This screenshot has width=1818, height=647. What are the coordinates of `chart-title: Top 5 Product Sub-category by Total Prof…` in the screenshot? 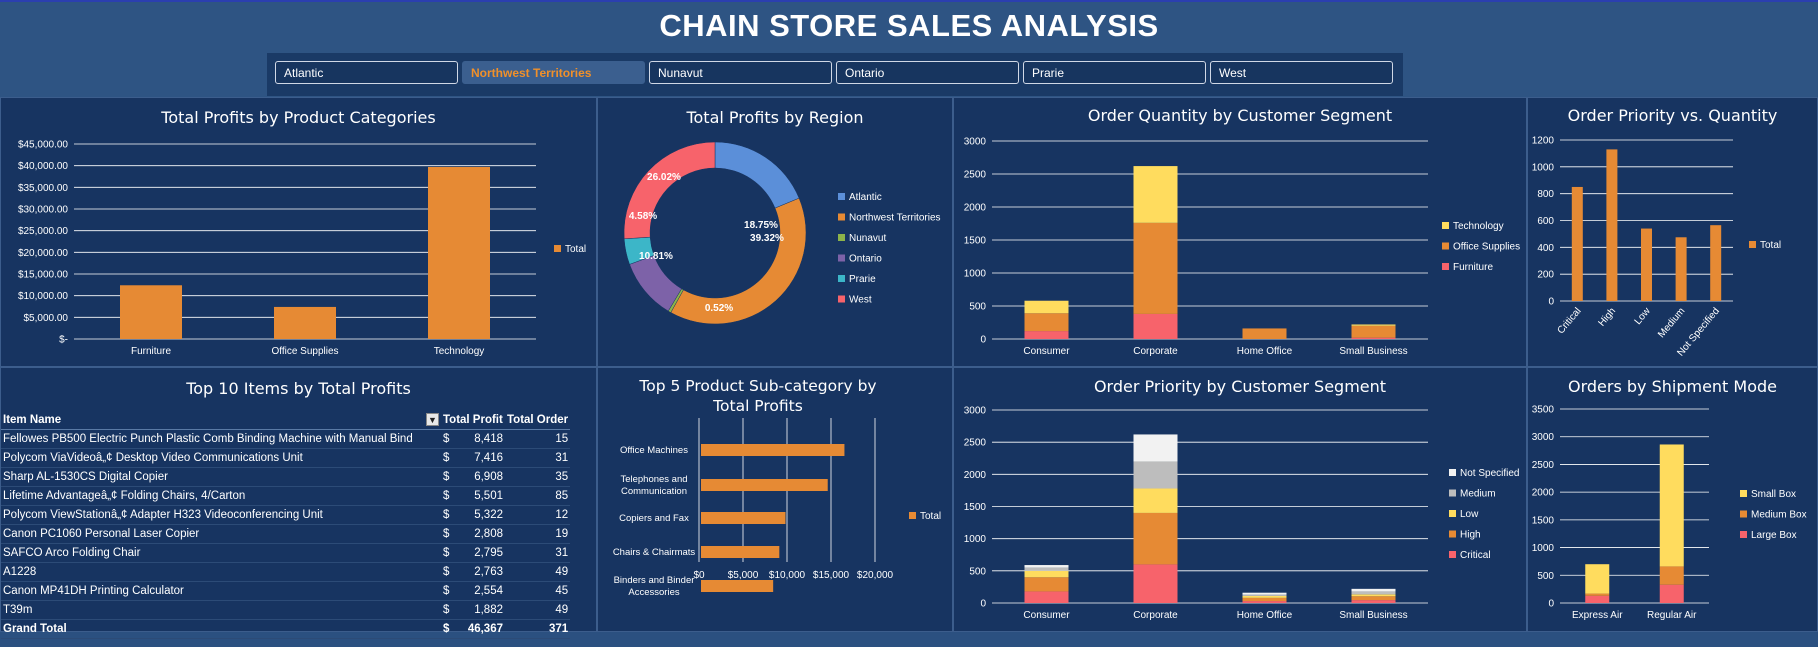 It's located at (758, 396).